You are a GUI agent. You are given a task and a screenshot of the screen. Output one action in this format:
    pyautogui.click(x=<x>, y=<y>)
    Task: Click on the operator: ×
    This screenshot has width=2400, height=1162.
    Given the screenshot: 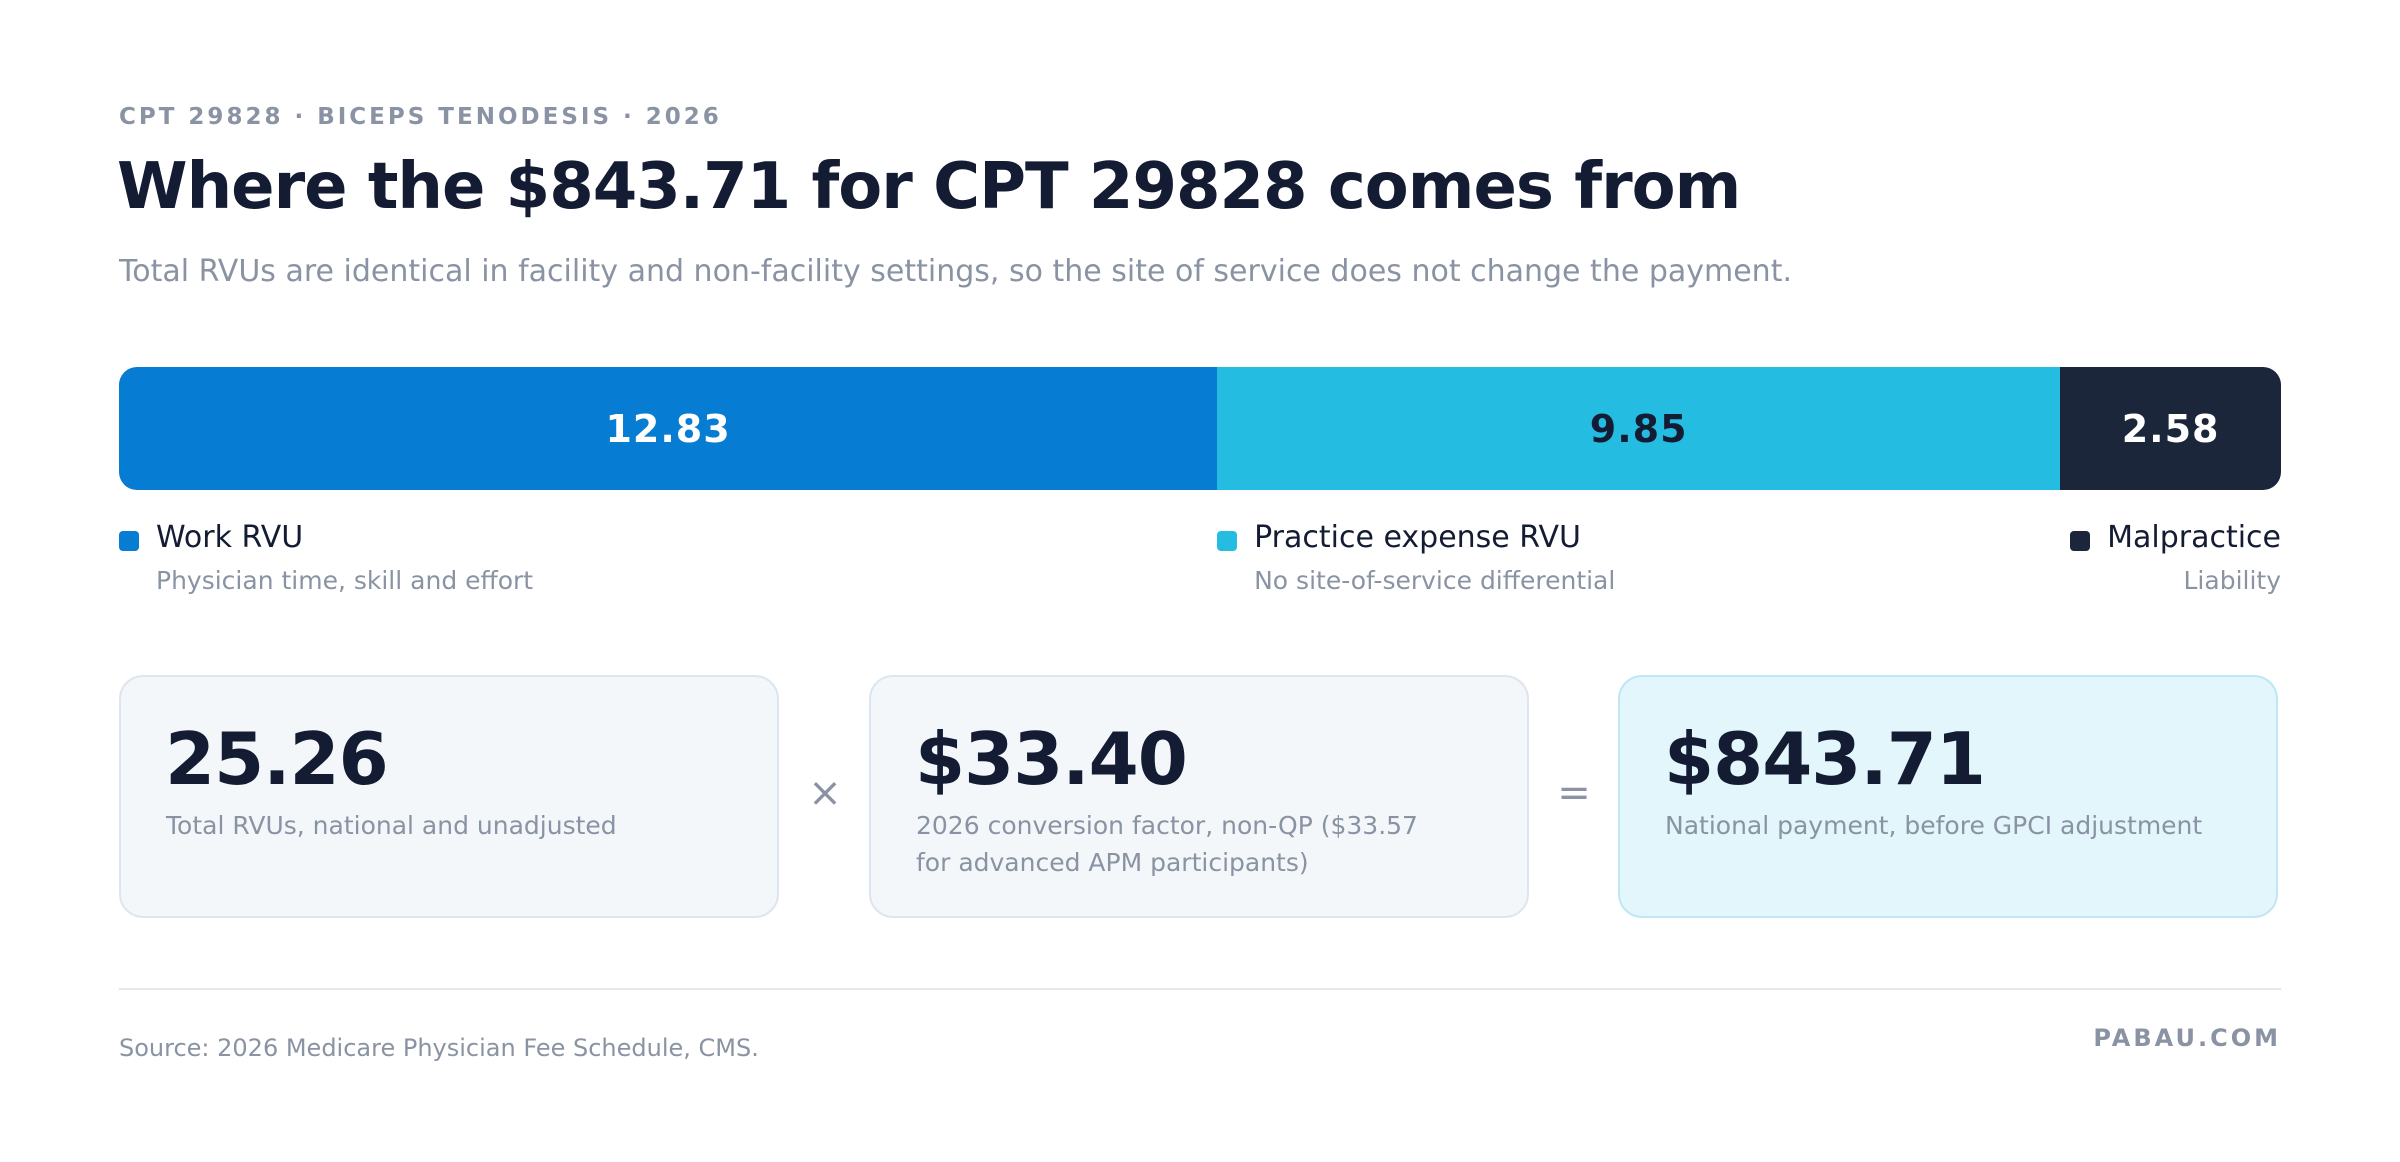 What is the action you would take?
    pyautogui.click(x=825, y=793)
    